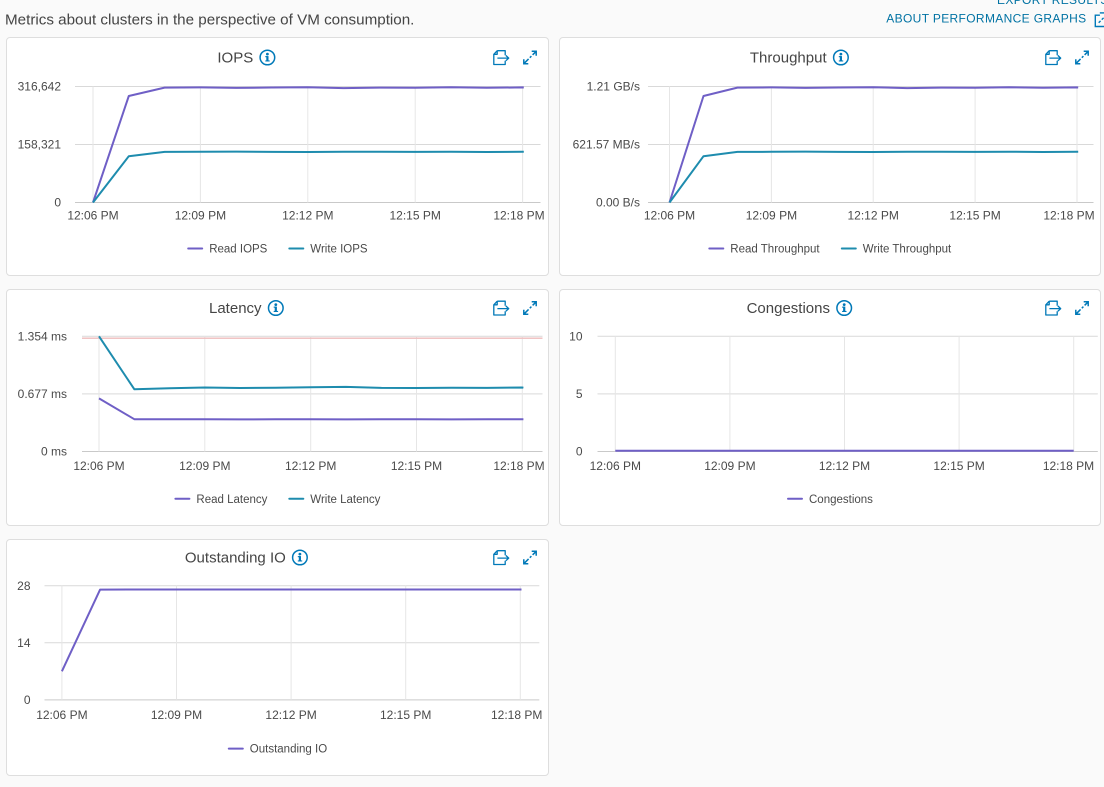 The width and height of the screenshot is (1104, 787). Describe the element at coordinates (24, 586) in the screenshot. I see `svg-text: 28` at that location.